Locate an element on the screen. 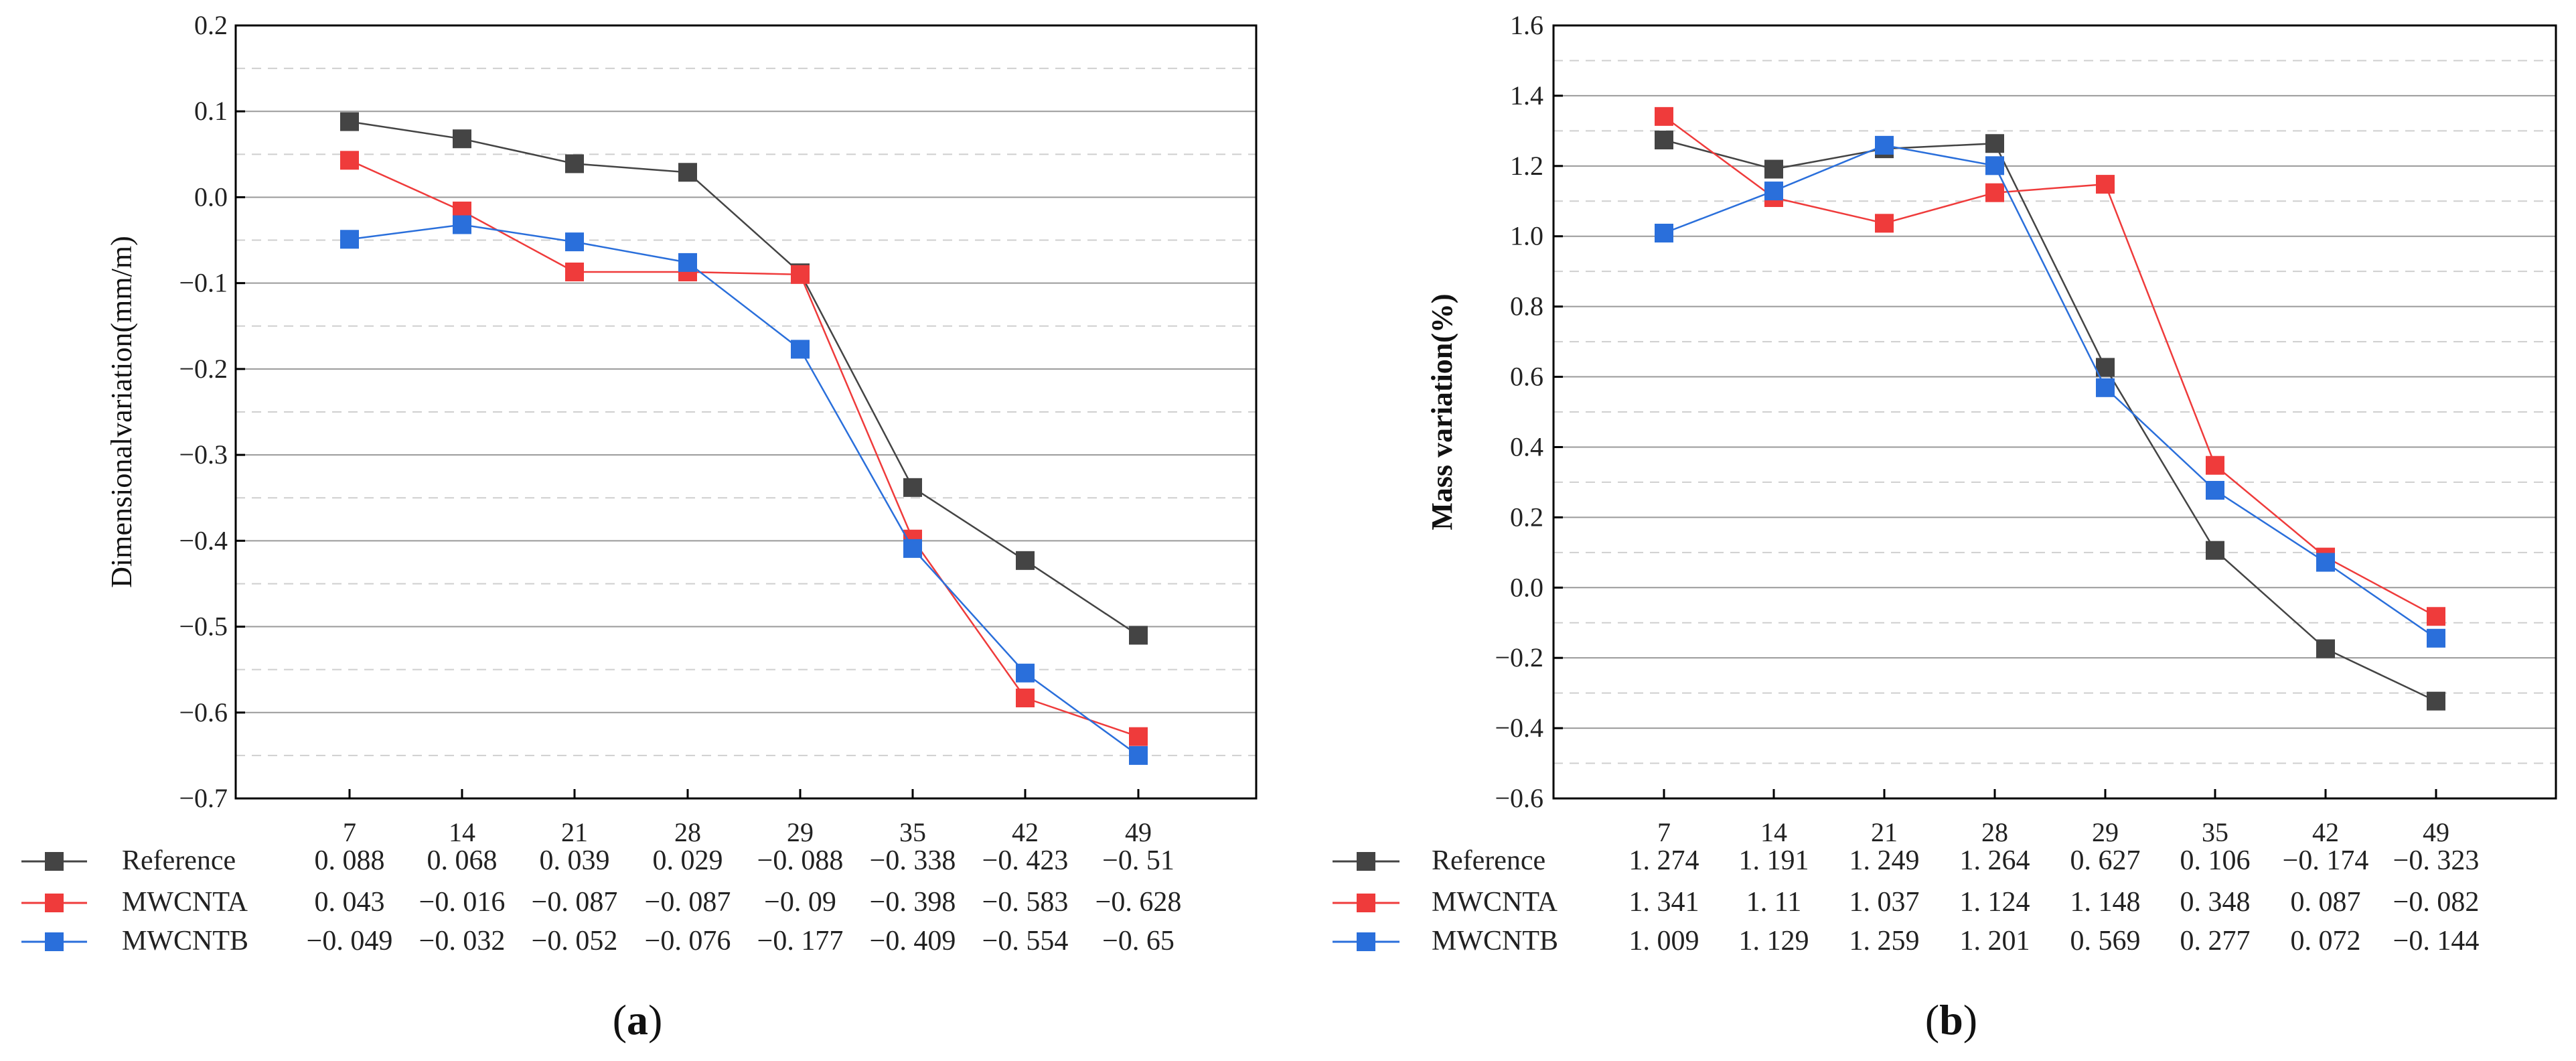 Image resolution: width=2576 pixels, height=1061 pixels. y-tick-label: 1.4 is located at coordinates (1526, 96).